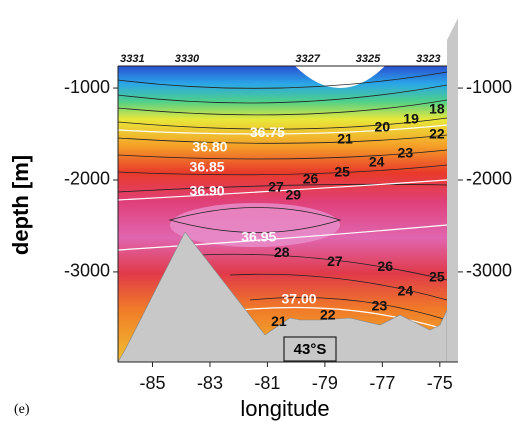 The width and height of the screenshot is (522, 430). I want to click on x-tick-label: -77, so click(382, 383).